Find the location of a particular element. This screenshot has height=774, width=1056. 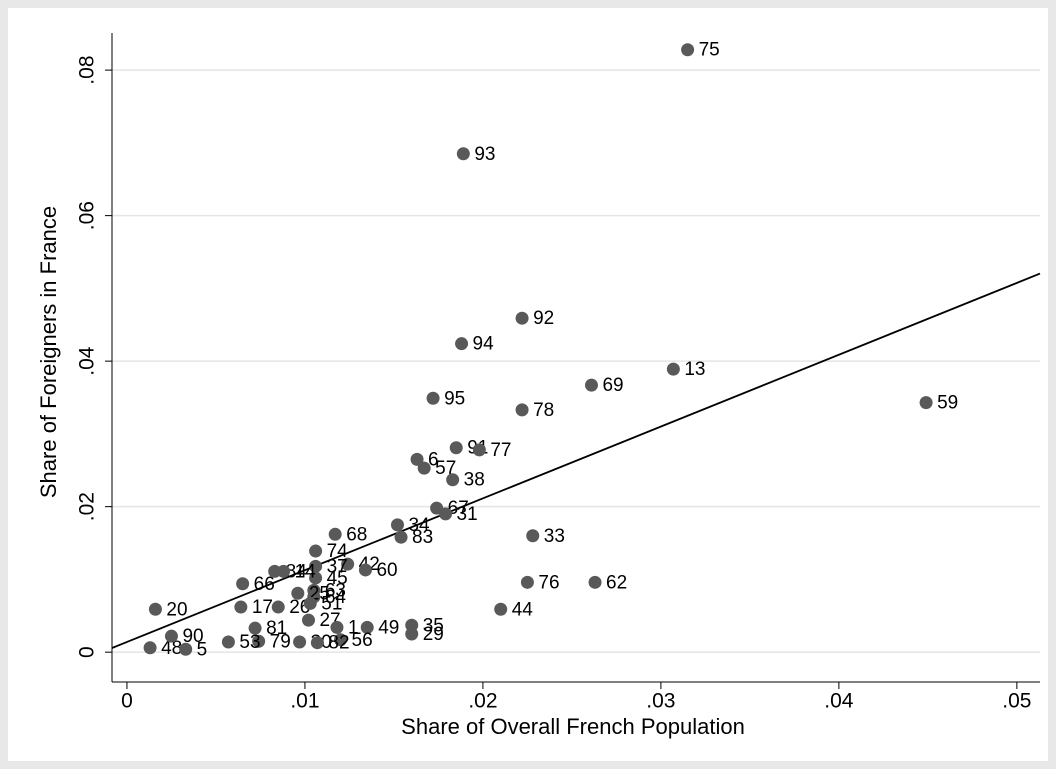

point-label: 38 is located at coordinates (474, 480).